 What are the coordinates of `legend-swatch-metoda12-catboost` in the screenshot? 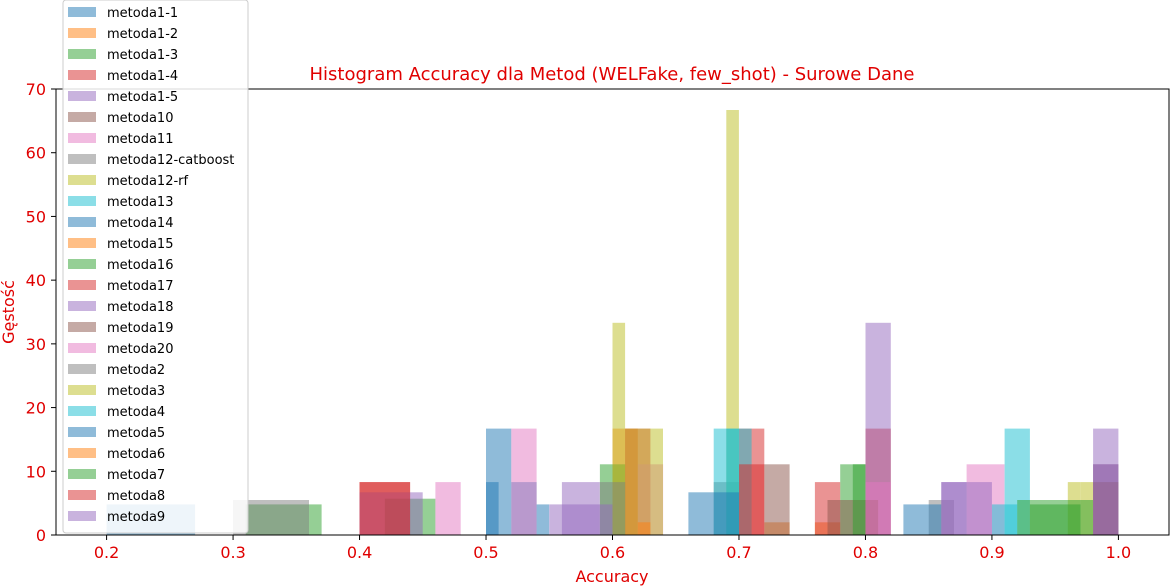 It's located at (82, 159).